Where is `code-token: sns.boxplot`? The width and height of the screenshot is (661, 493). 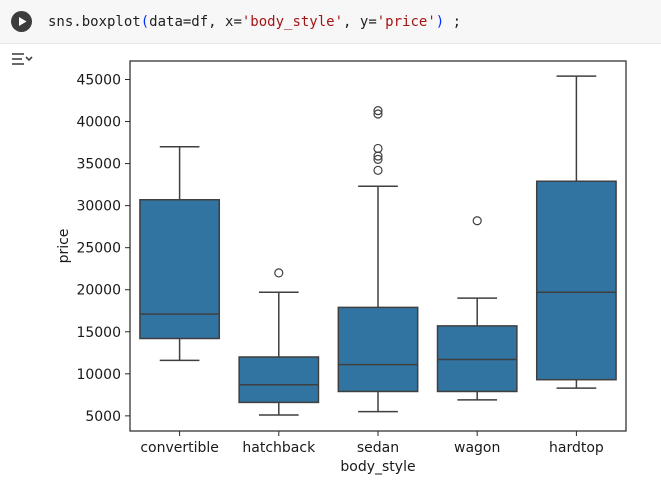
code-token: sns.boxplot is located at coordinates (94, 22).